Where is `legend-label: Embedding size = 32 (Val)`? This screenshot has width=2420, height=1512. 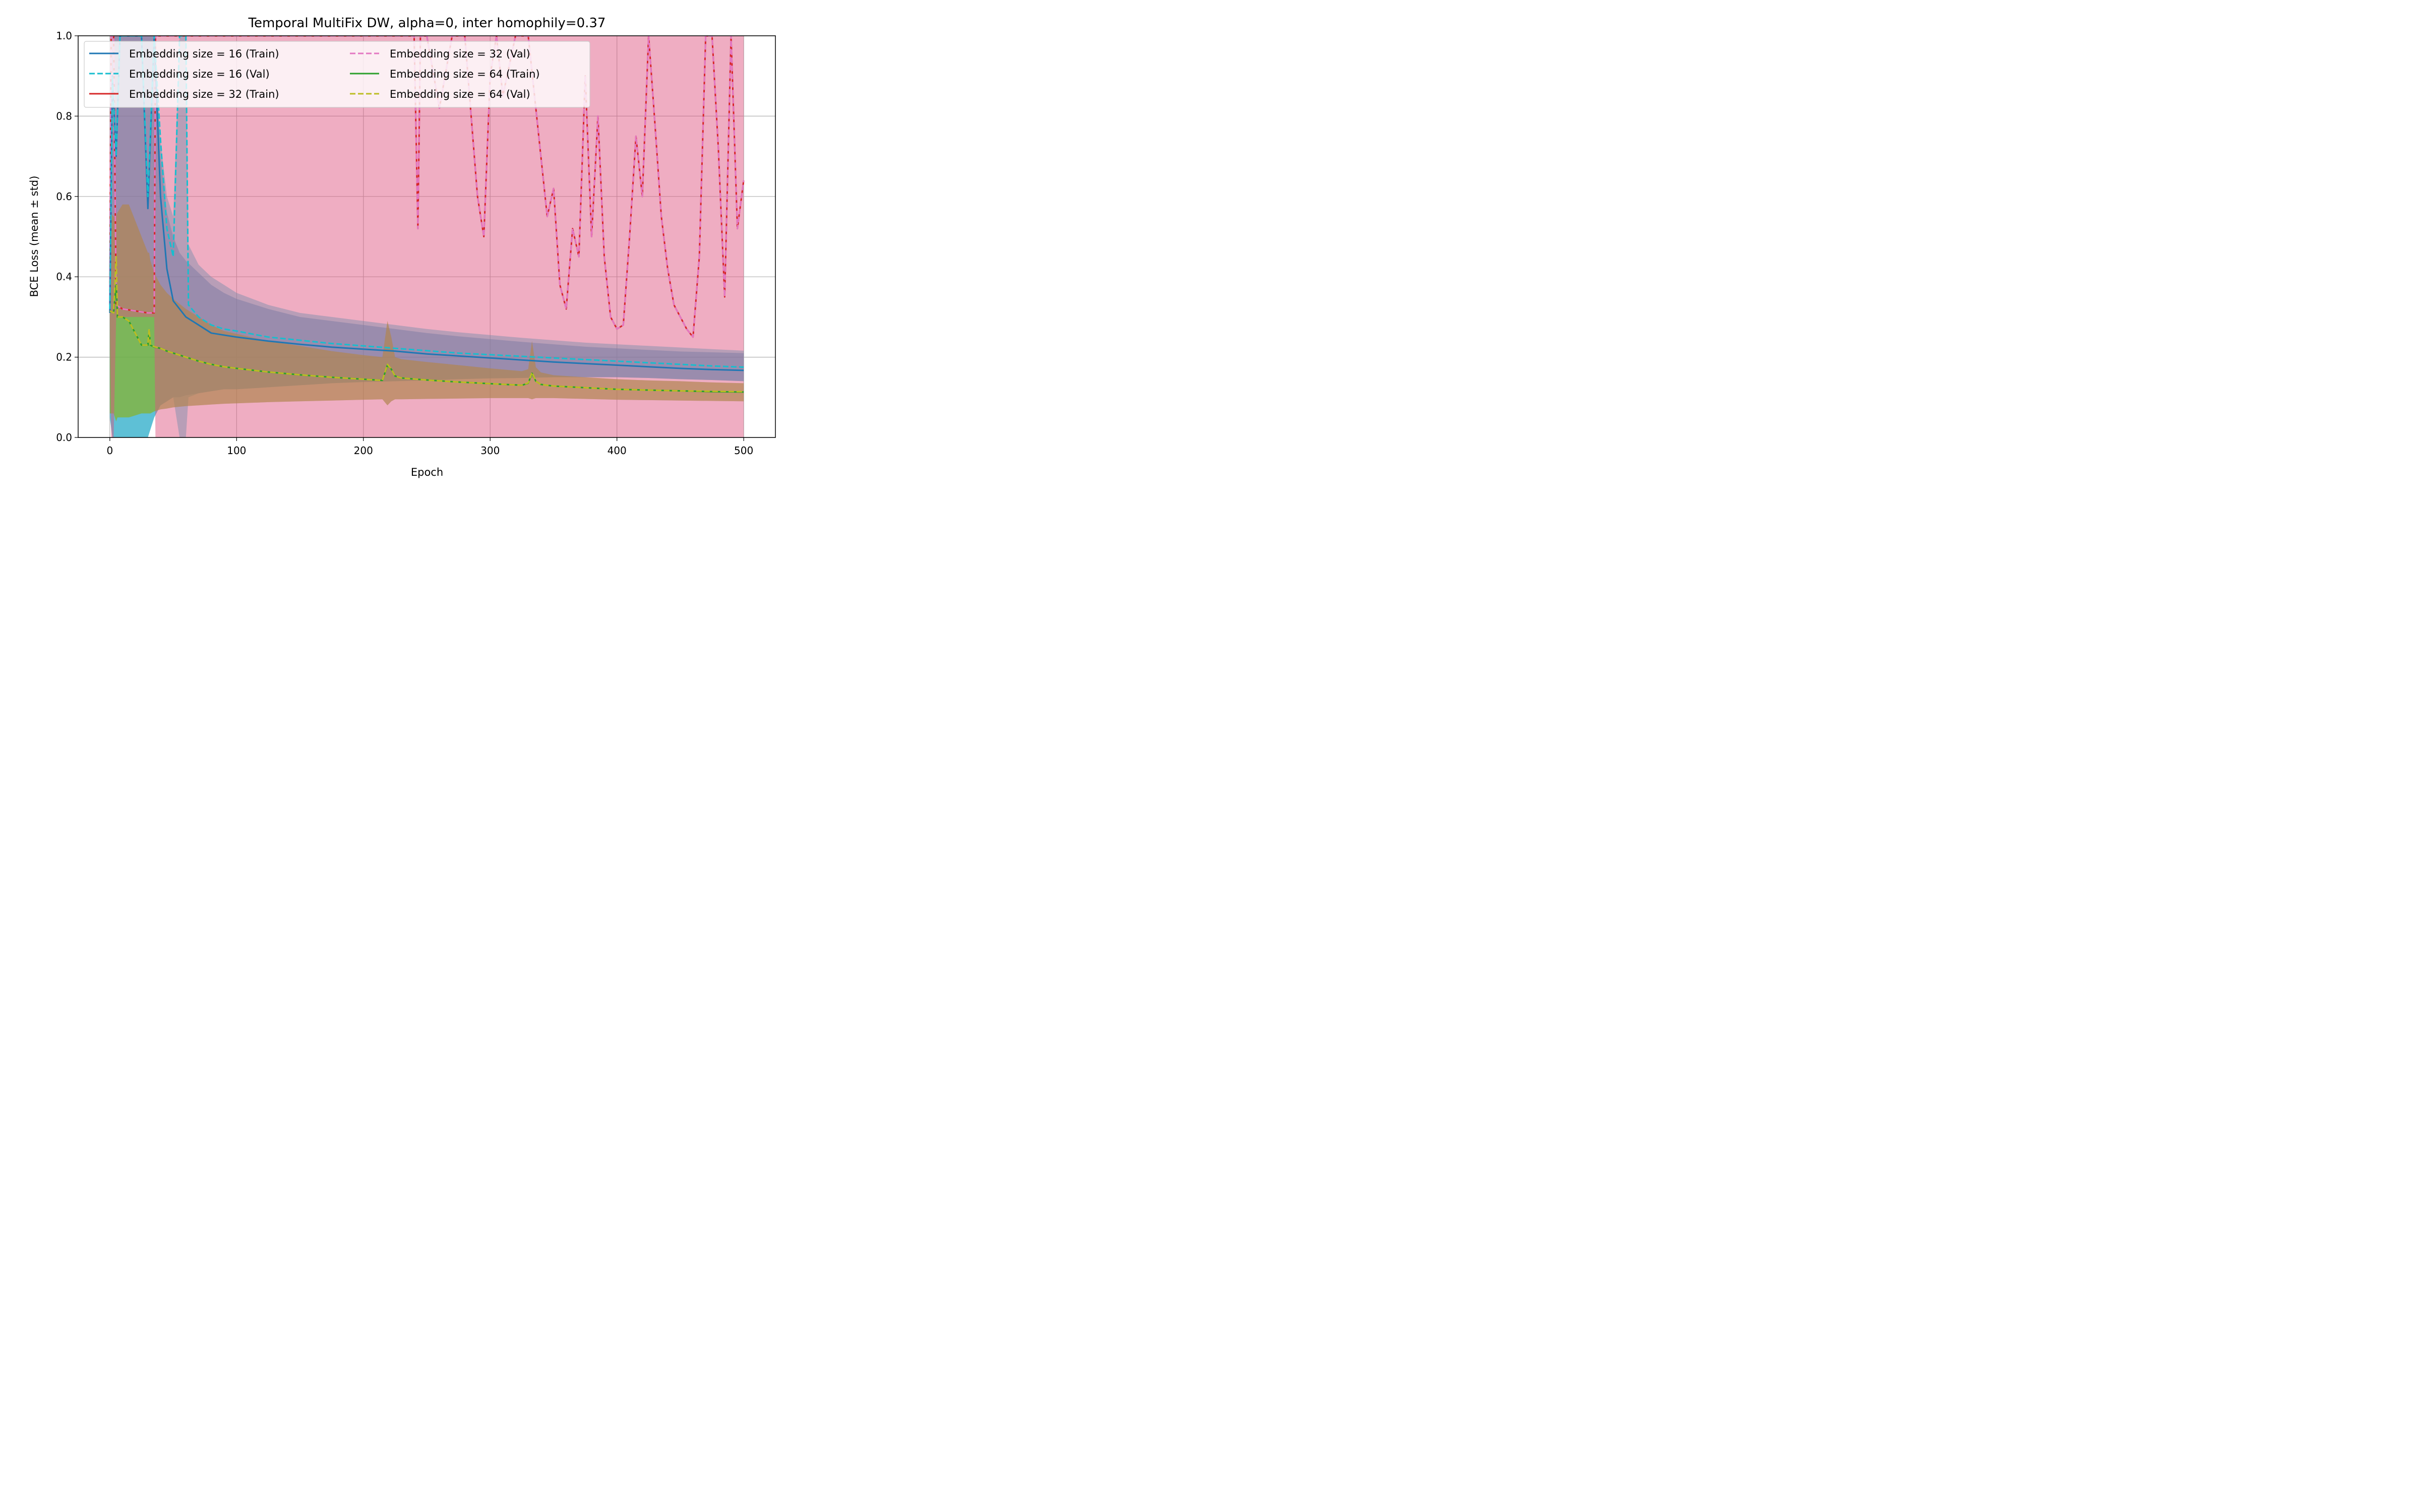
legend-label: Embedding size = 32 (Val) is located at coordinates (460, 54).